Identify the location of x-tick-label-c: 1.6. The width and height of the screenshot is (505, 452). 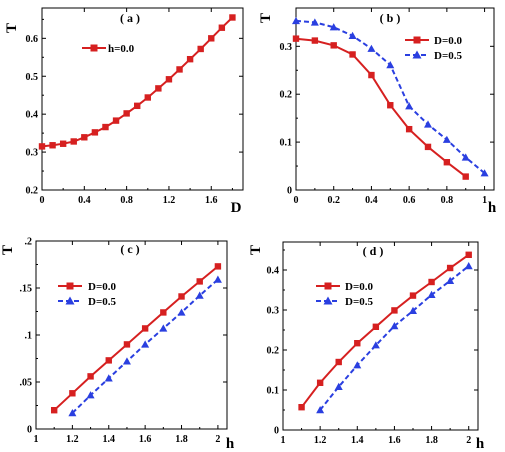
(145, 439).